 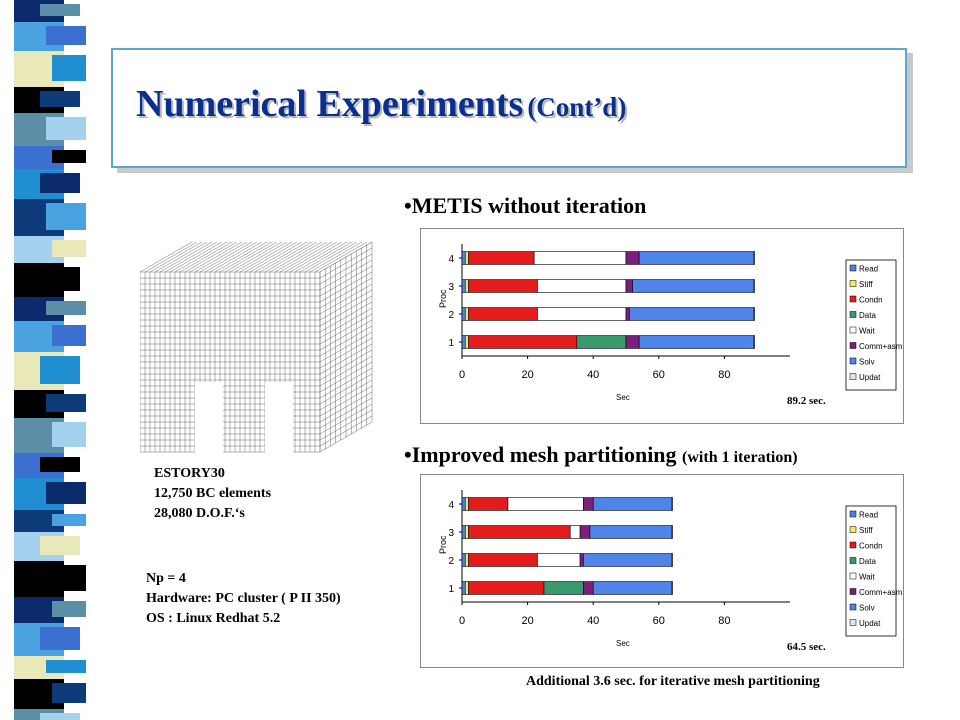 I want to click on run-hardware: Hardware: PC cluster ( P II 350), so click(x=243, y=598).